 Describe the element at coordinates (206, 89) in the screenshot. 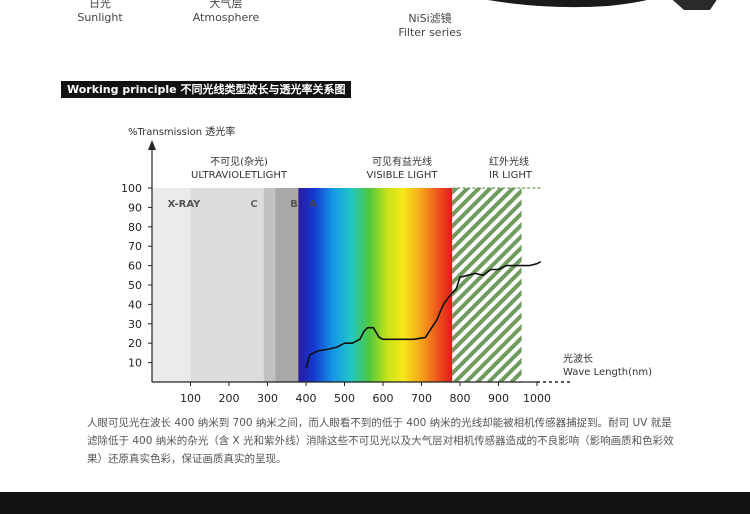

I see `section-header: Working principle 不同光线类型波长与透光率关系图` at that location.